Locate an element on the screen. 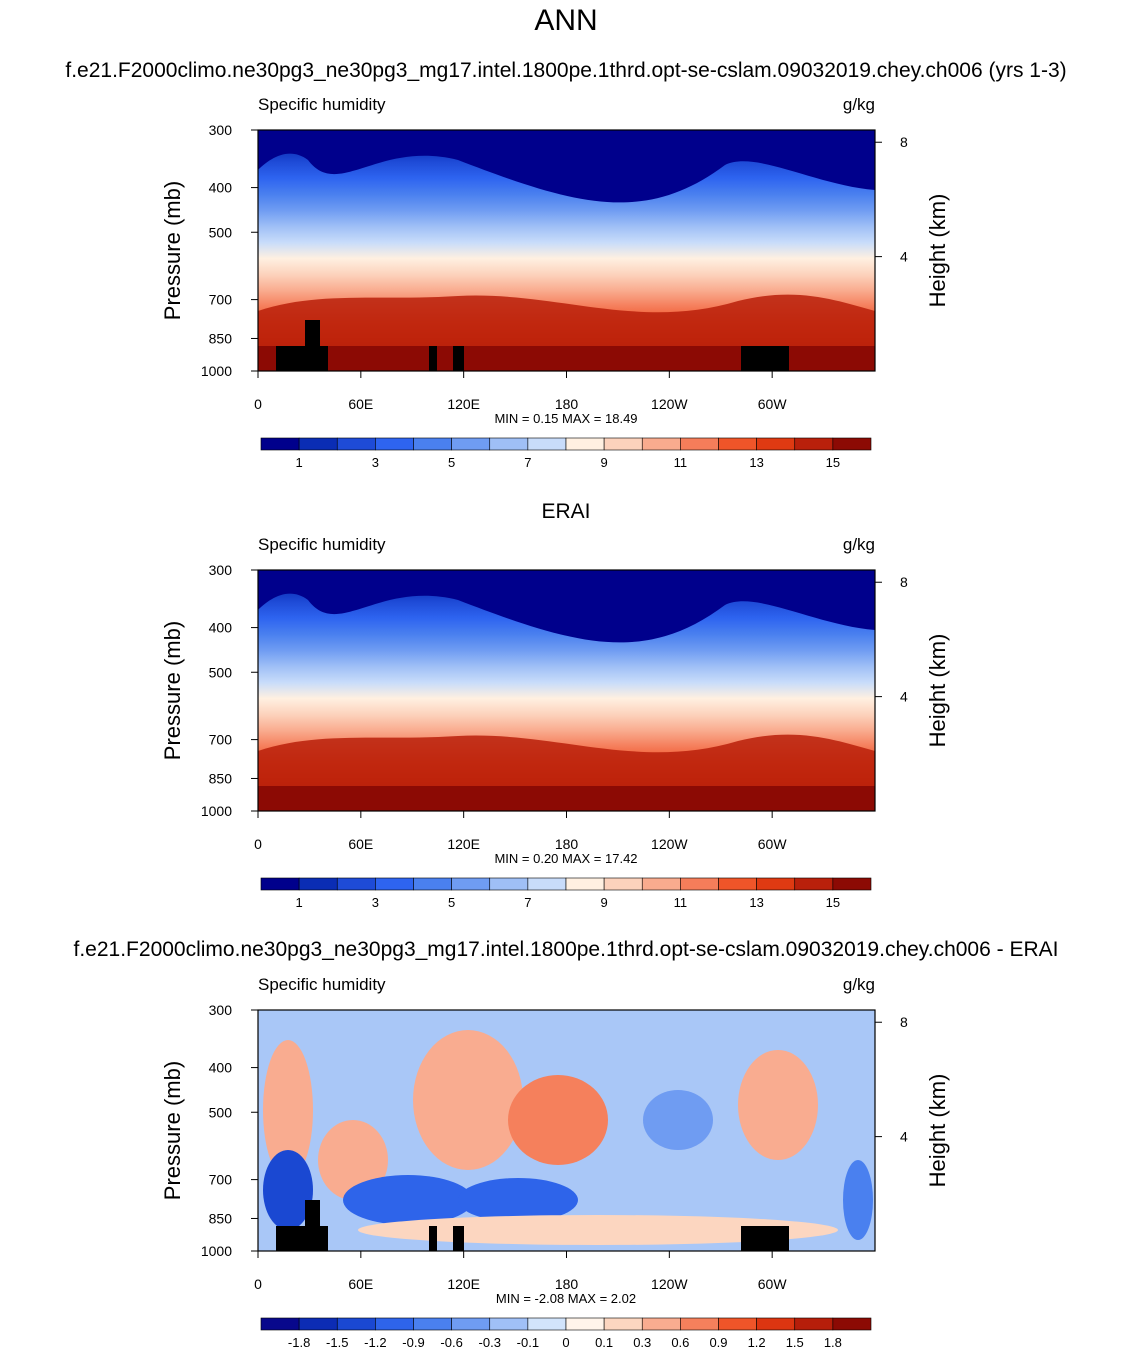 The height and width of the screenshot is (1350, 1133). colorbar-label: 7 is located at coordinates (527, 462).